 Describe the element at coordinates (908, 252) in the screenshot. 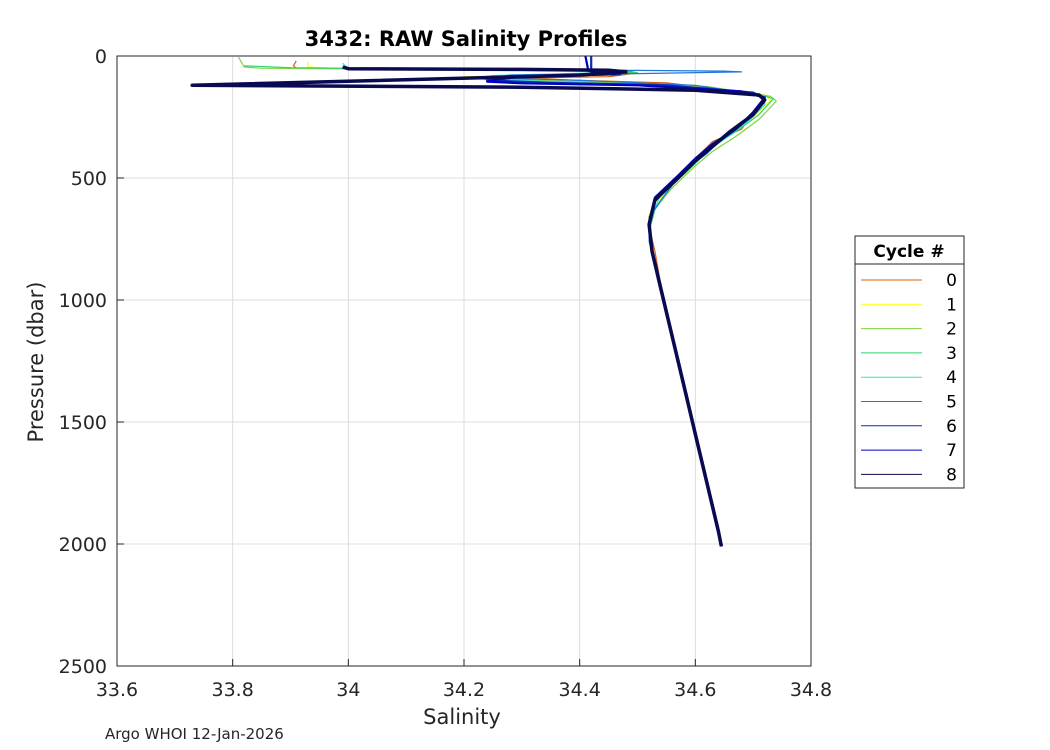

I see `legend-title: Cycle #` at that location.